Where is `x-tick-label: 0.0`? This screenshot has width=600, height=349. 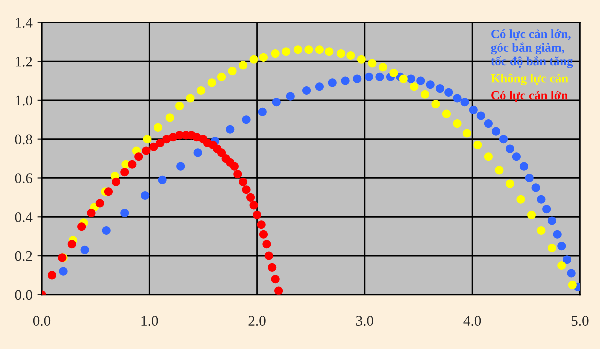 x-tick-label: 0.0 is located at coordinates (42, 321).